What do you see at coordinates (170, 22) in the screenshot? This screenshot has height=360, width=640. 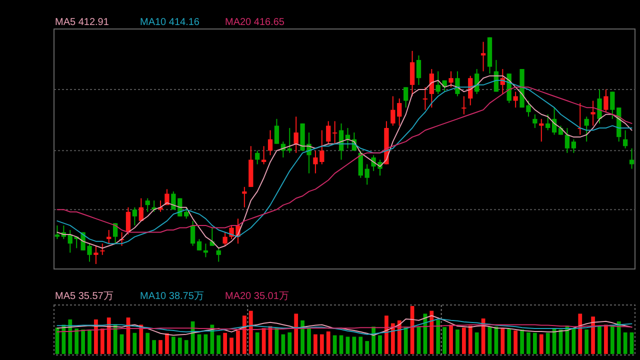 I see `text: MA10 414.16` at bounding box center [170, 22].